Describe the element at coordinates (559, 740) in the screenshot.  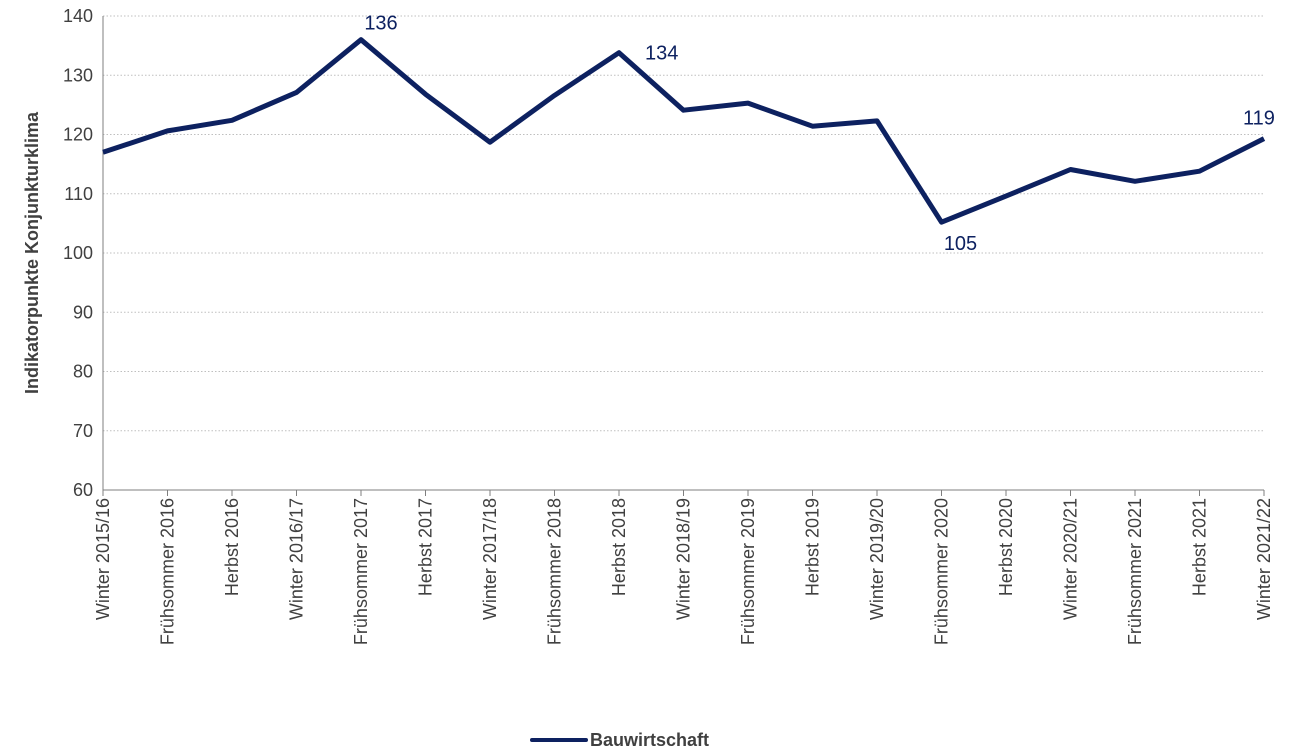
I see `legend-swatch-bauwirtschaft` at that location.